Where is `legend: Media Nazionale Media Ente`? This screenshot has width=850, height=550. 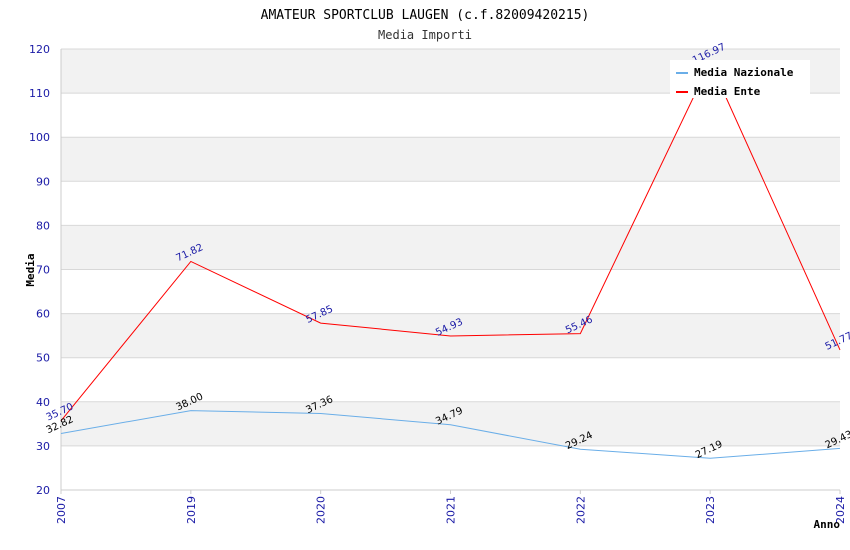
legend: Media Nazionale Media Ente is located at coordinates (740, 79).